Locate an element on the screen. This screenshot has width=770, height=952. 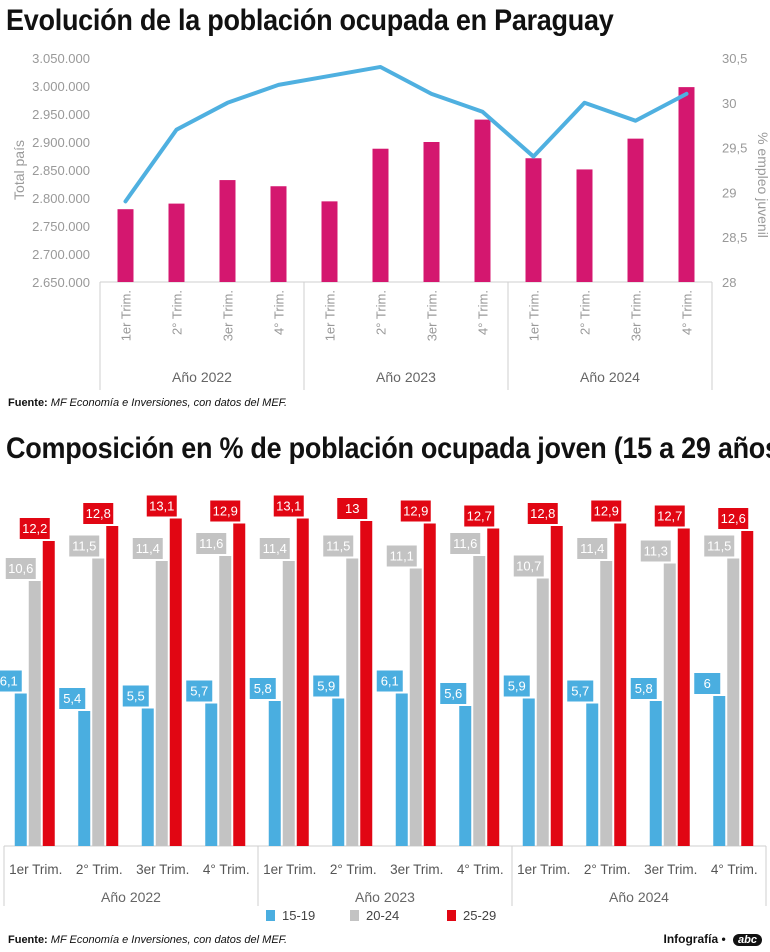
legend-label: 25-29 is located at coordinates (479, 915).